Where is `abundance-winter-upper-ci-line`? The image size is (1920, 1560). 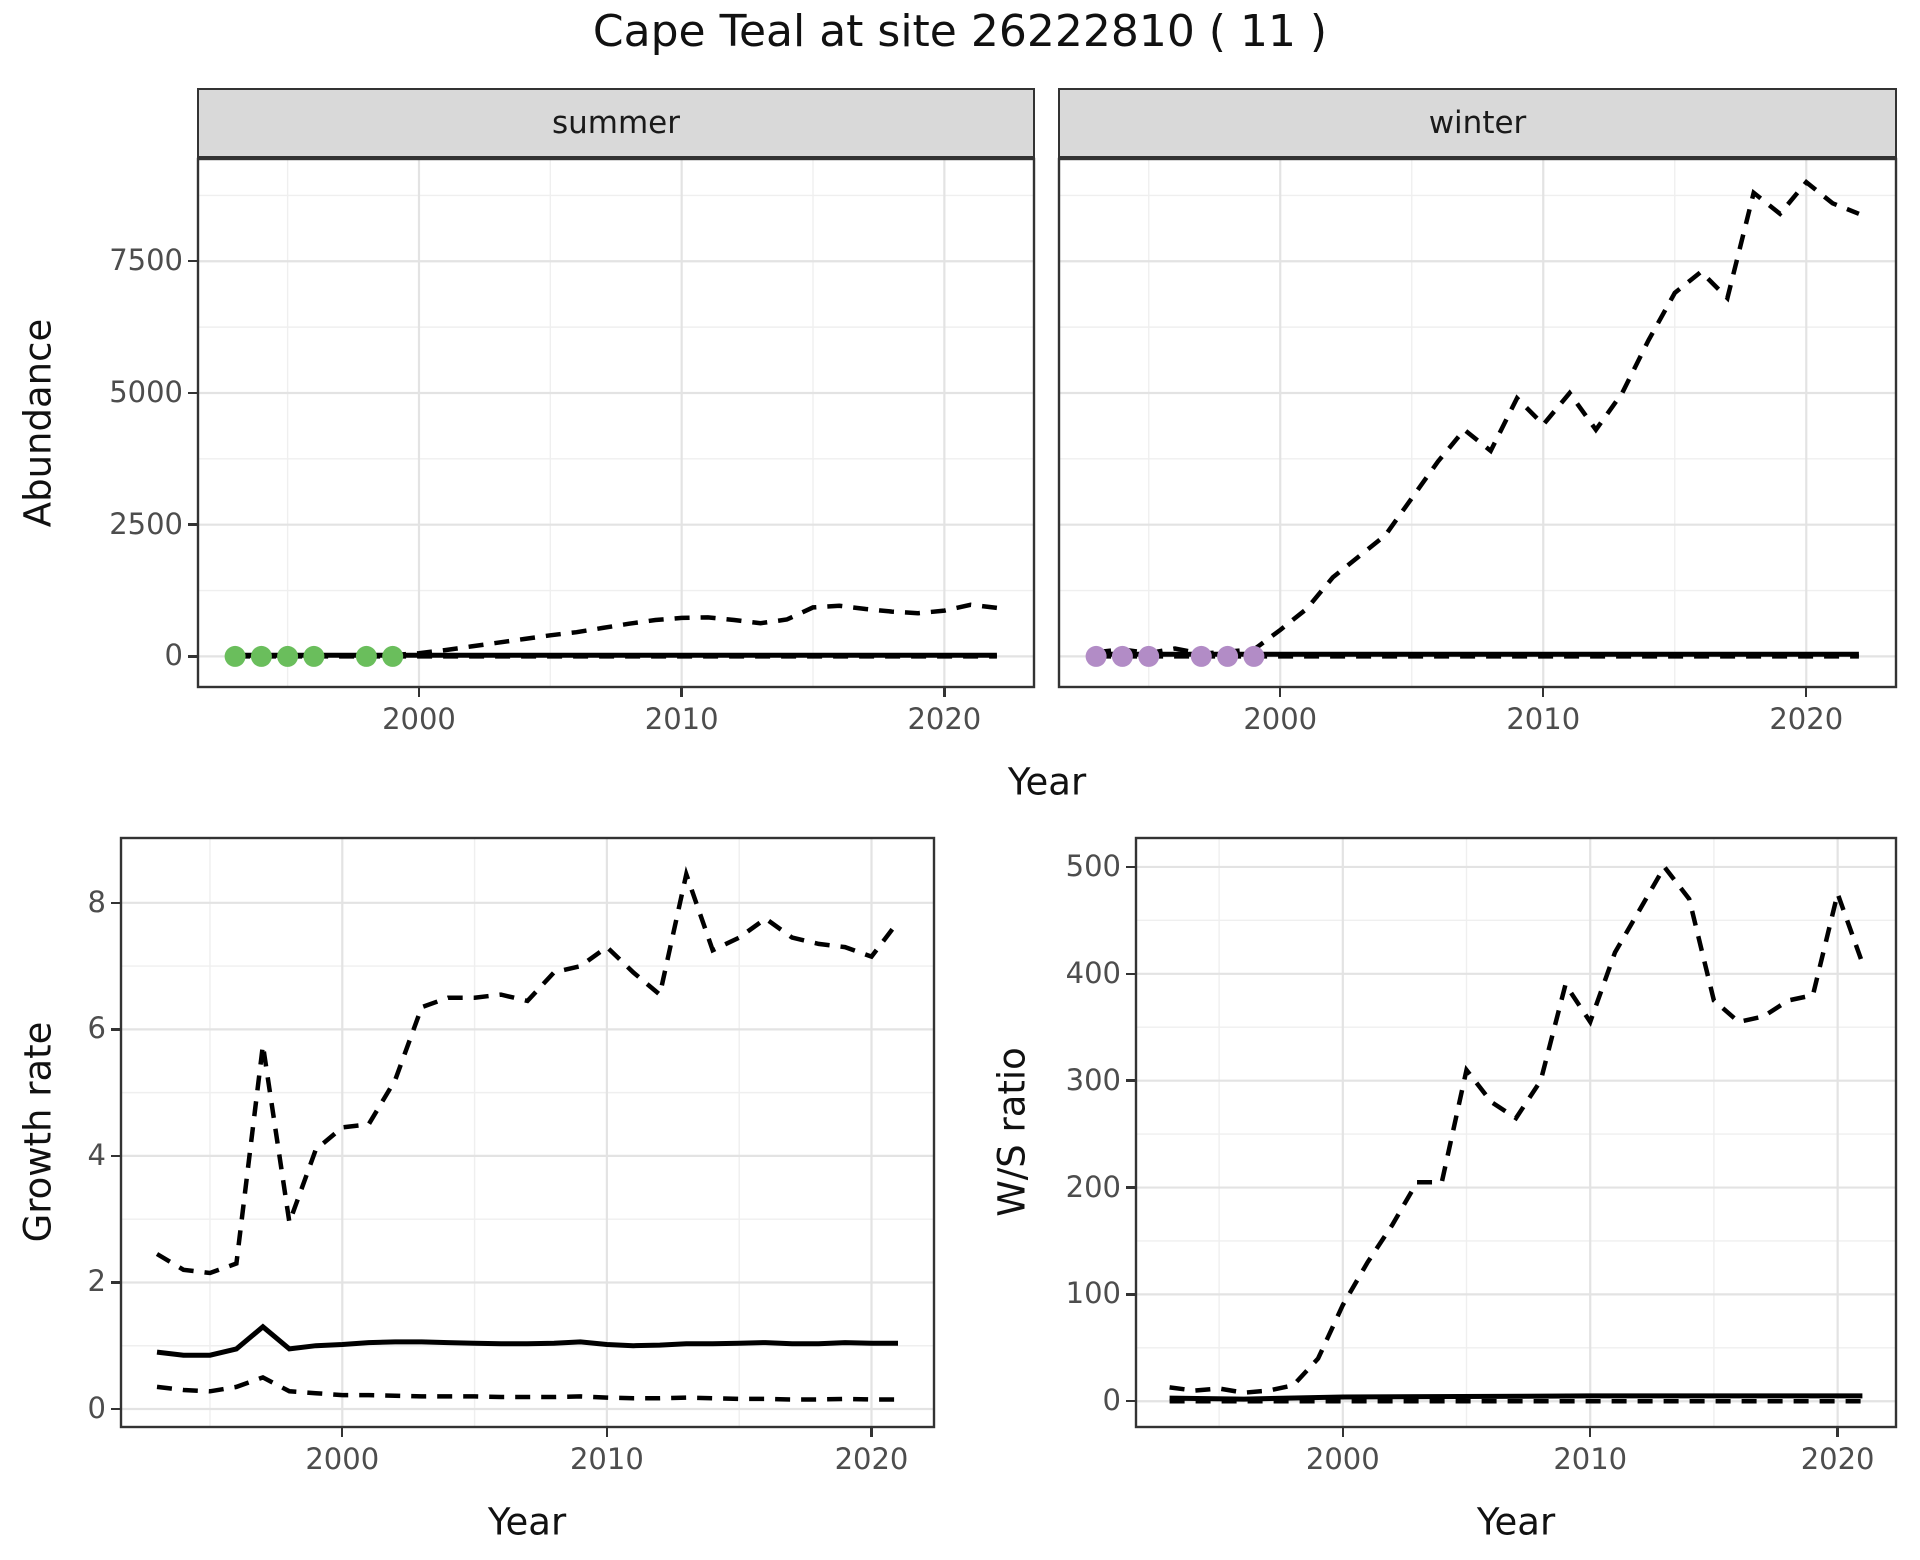 abundance-winter-upper-ci-line is located at coordinates (1477, 418).